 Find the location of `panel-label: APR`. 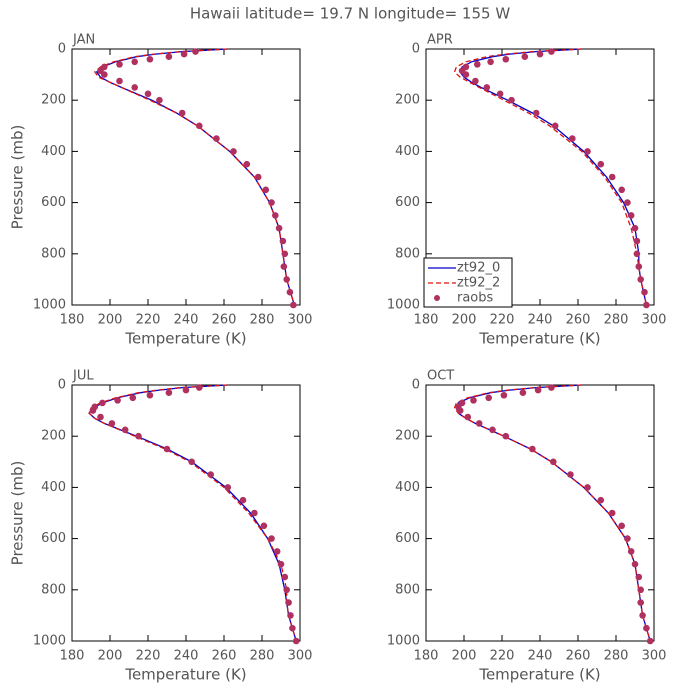

panel-label: APR is located at coordinates (440, 40).